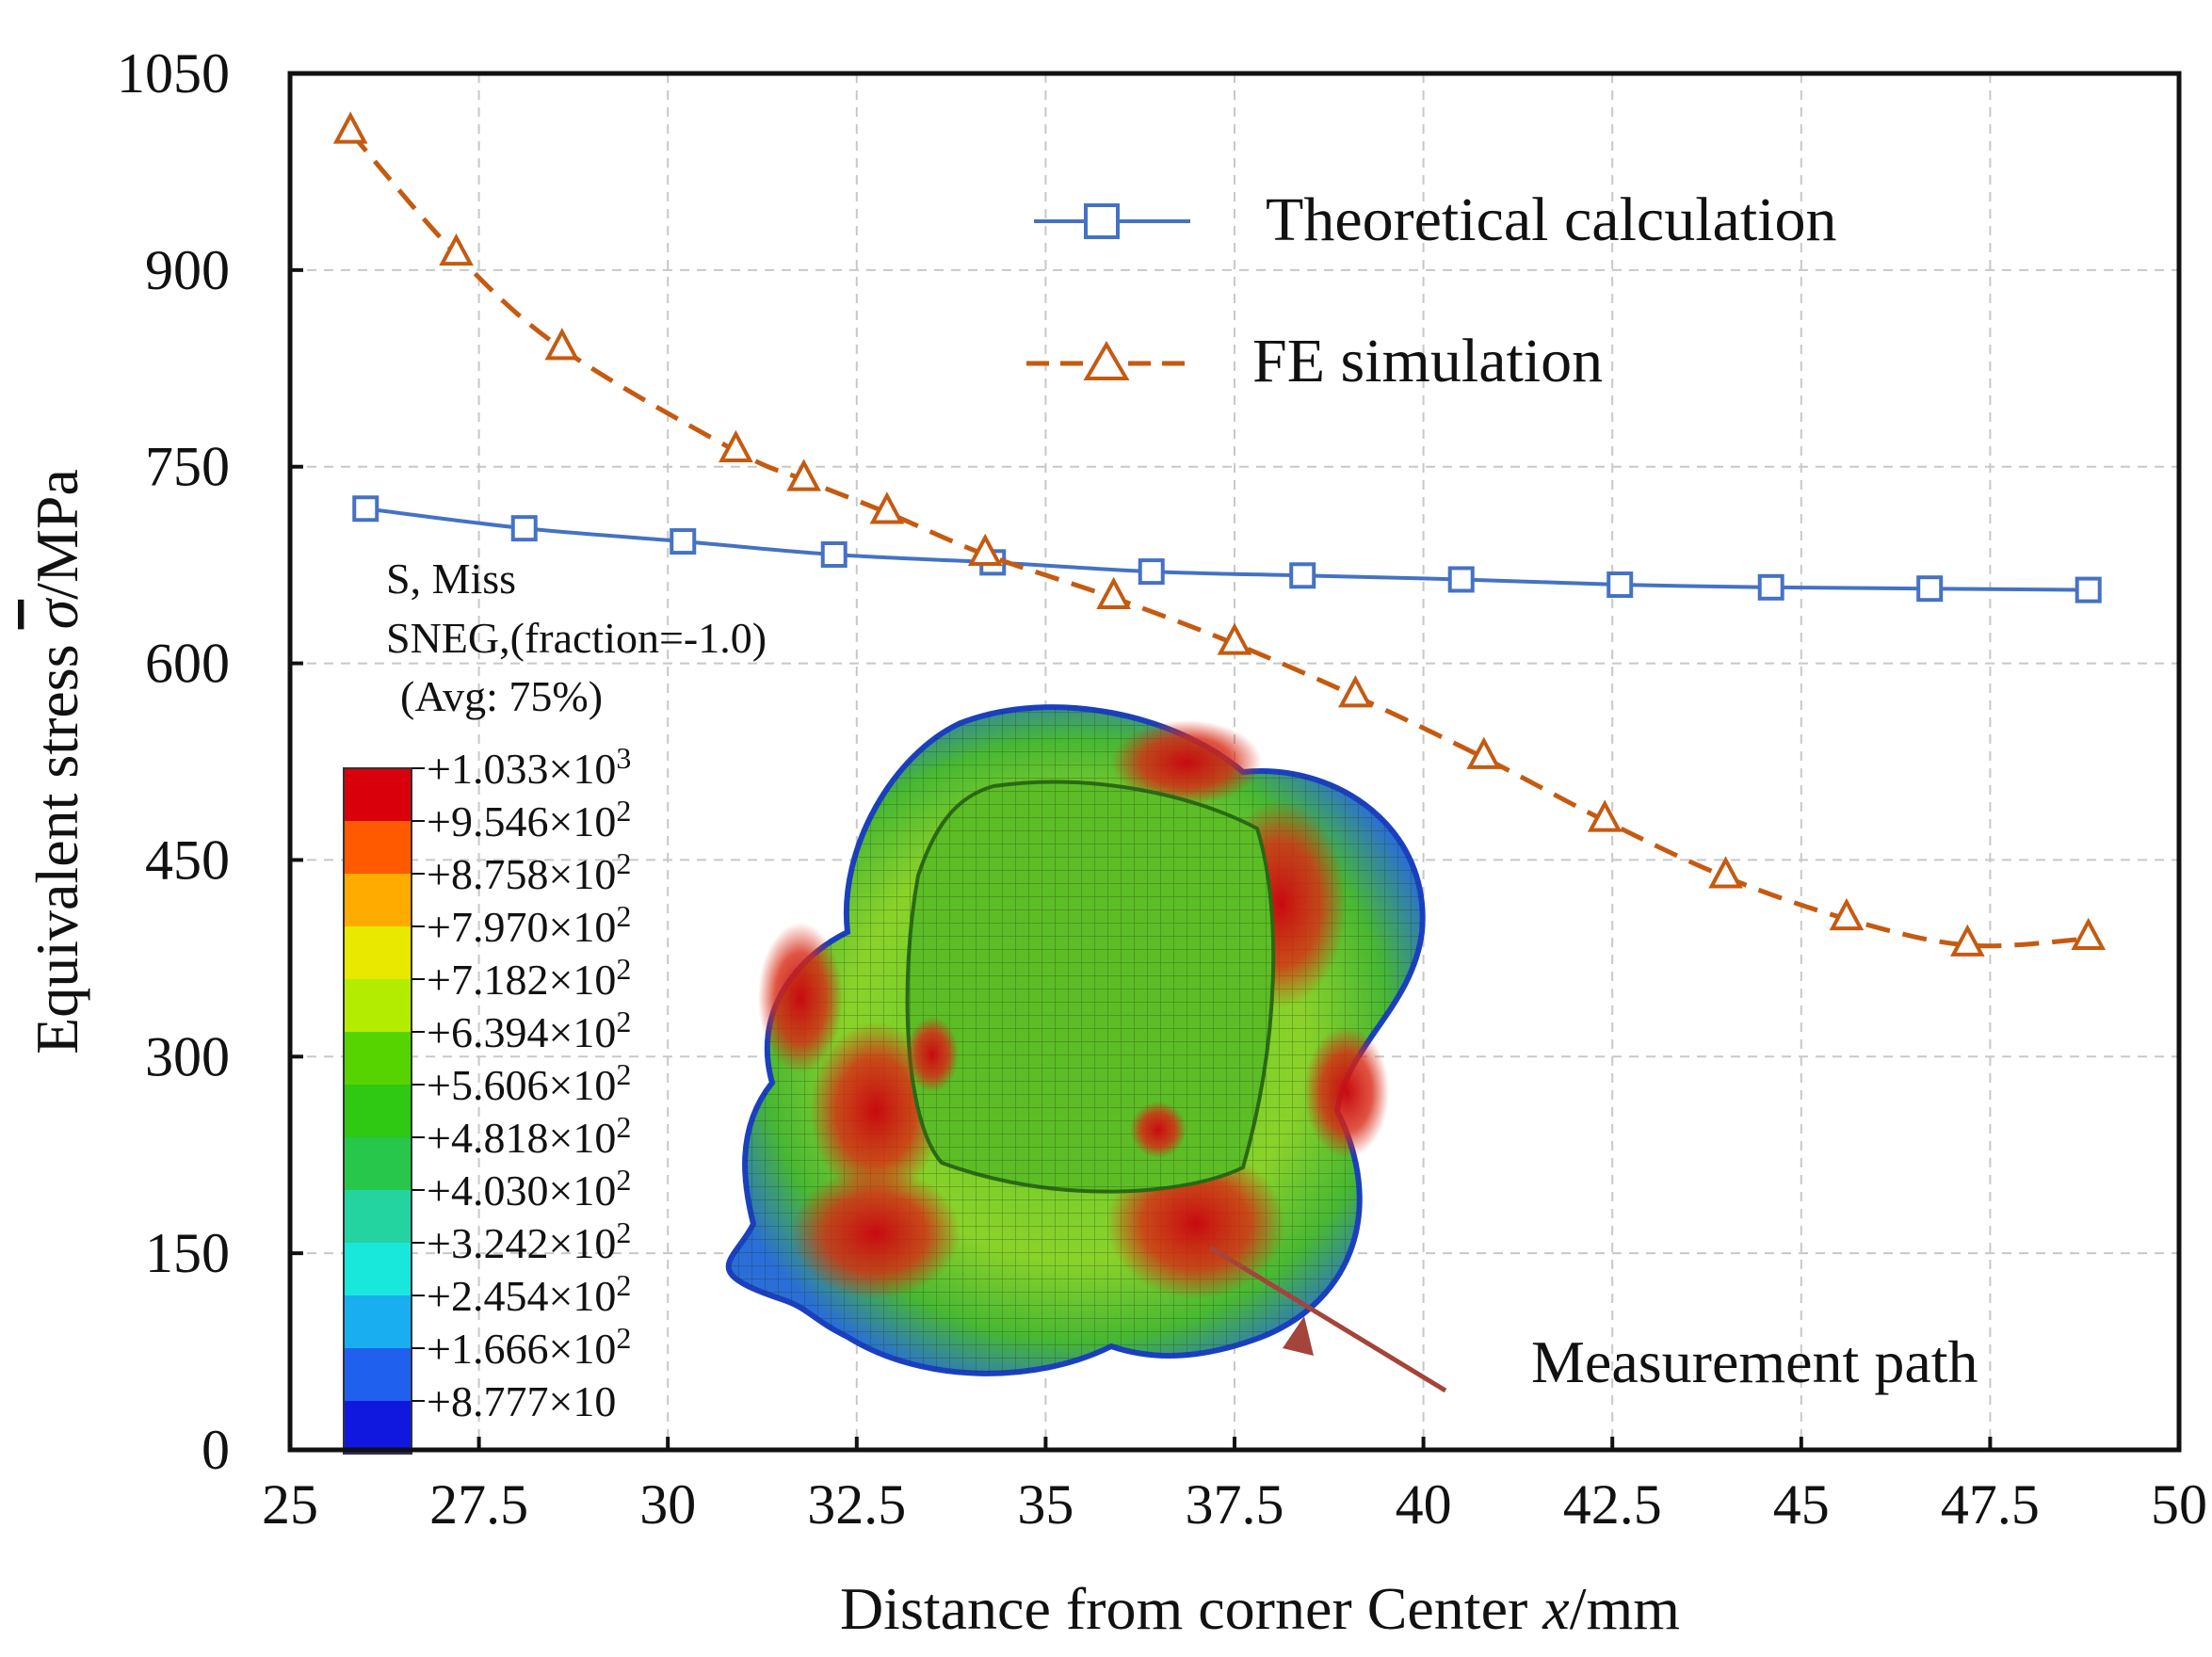 The height and width of the screenshot is (1657, 2212). What do you see at coordinates (667, 1504) in the screenshot?
I see `x-tick-label: 30` at bounding box center [667, 1504].